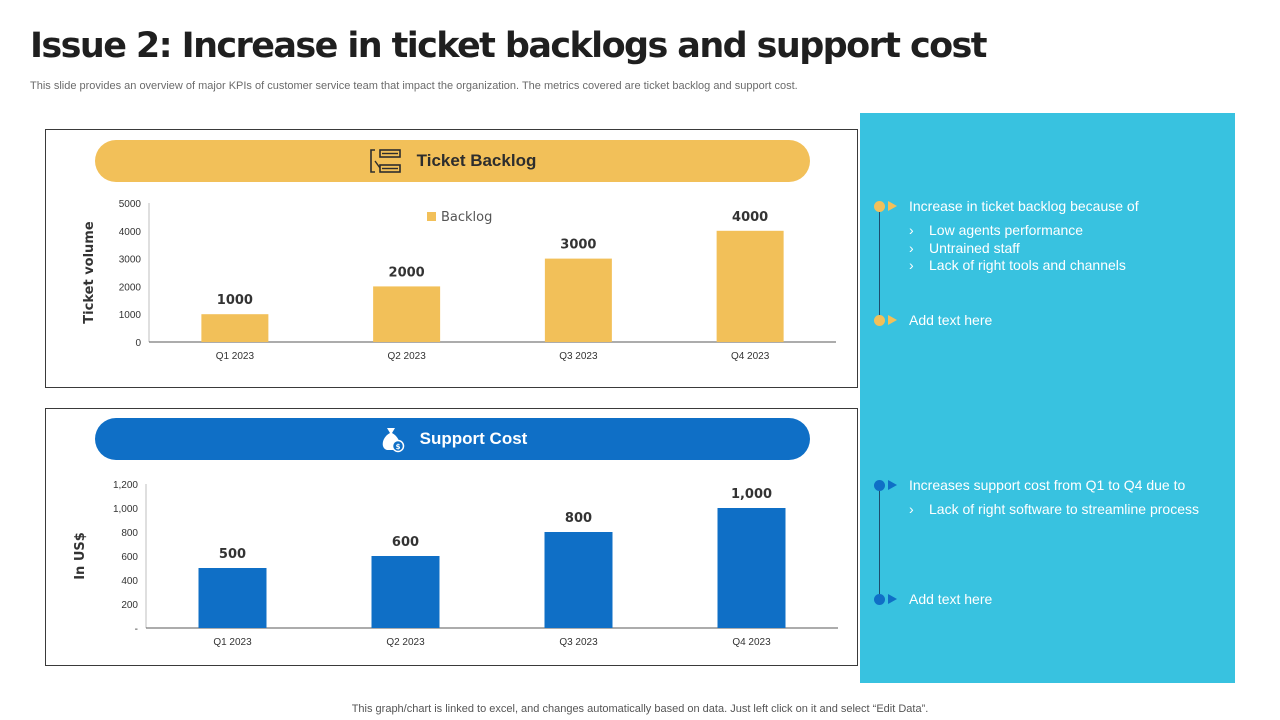  What do you see at coordinates (879, 263) in the screenshot?
I see `backlog-timeline-line` at bounding box center [879, 263].